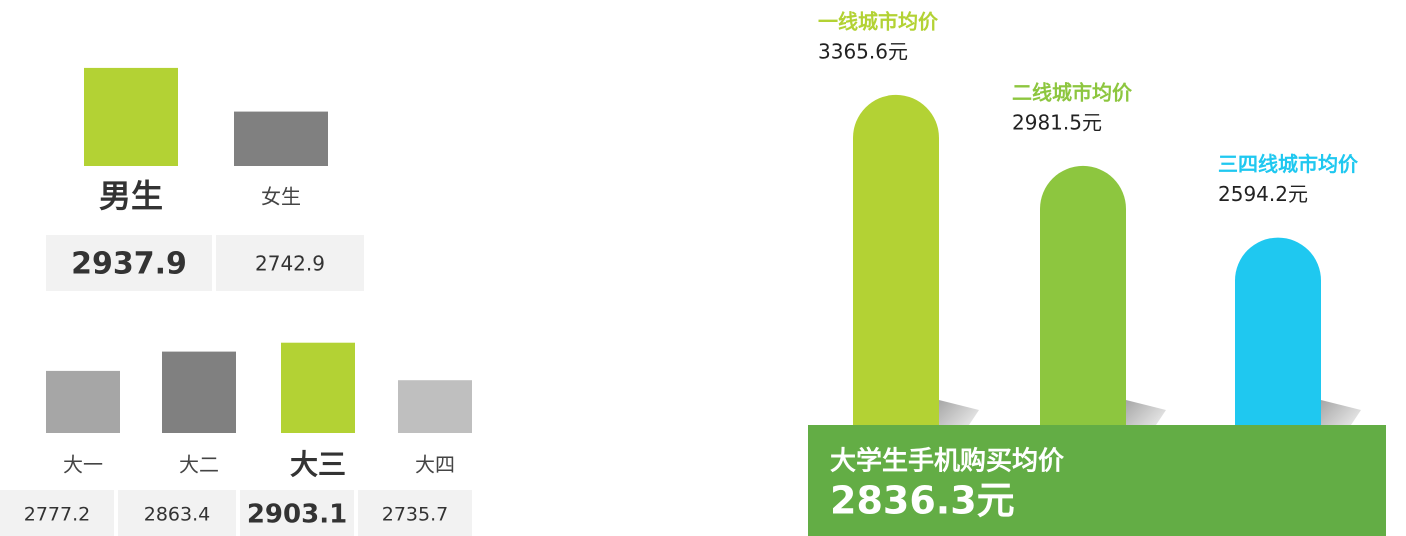 This screenshot has height=536, width=1406. I want to click on value-label: 2735.7, so click(415, 515).